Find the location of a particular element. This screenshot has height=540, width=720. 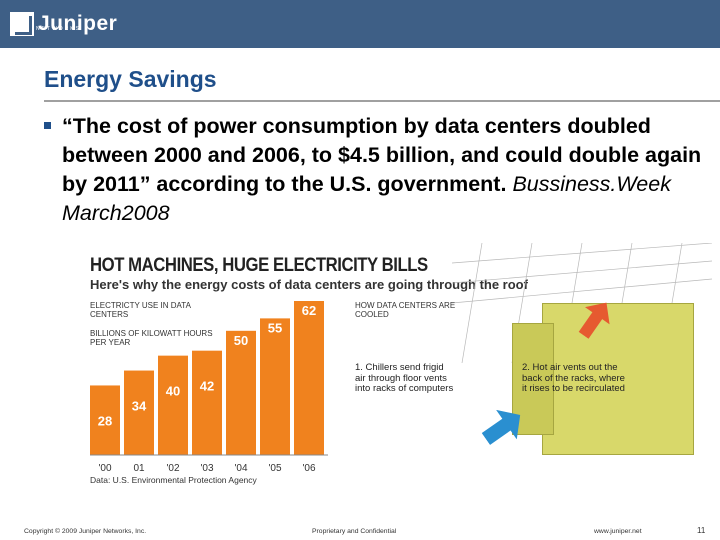

x-tick-label: 01 is located at coordinates (139, 468).